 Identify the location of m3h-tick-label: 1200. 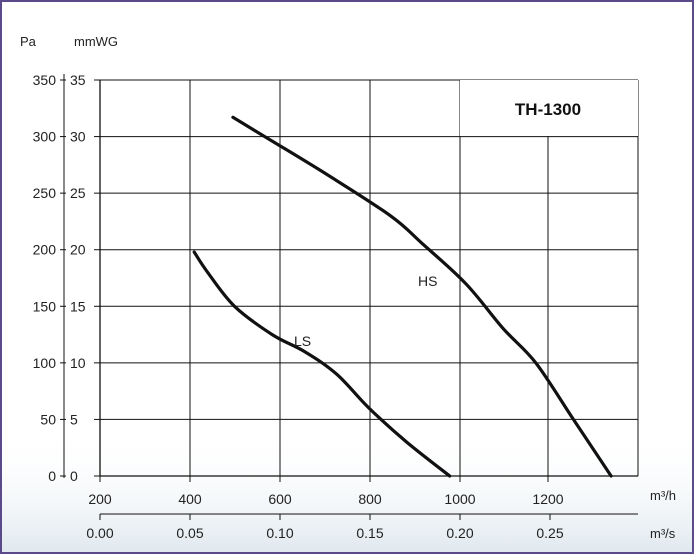
(547, 499).